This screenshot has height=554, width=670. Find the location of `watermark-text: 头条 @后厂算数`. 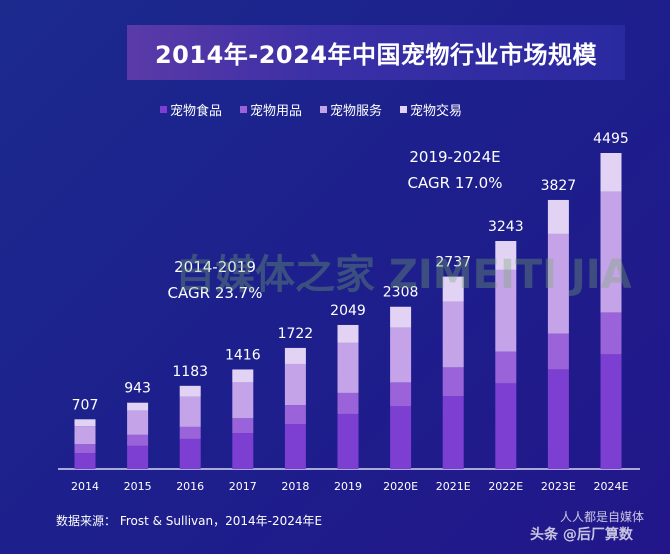

watermark-text: 头条 @后厂算数 is located at coordinates (581, 535).